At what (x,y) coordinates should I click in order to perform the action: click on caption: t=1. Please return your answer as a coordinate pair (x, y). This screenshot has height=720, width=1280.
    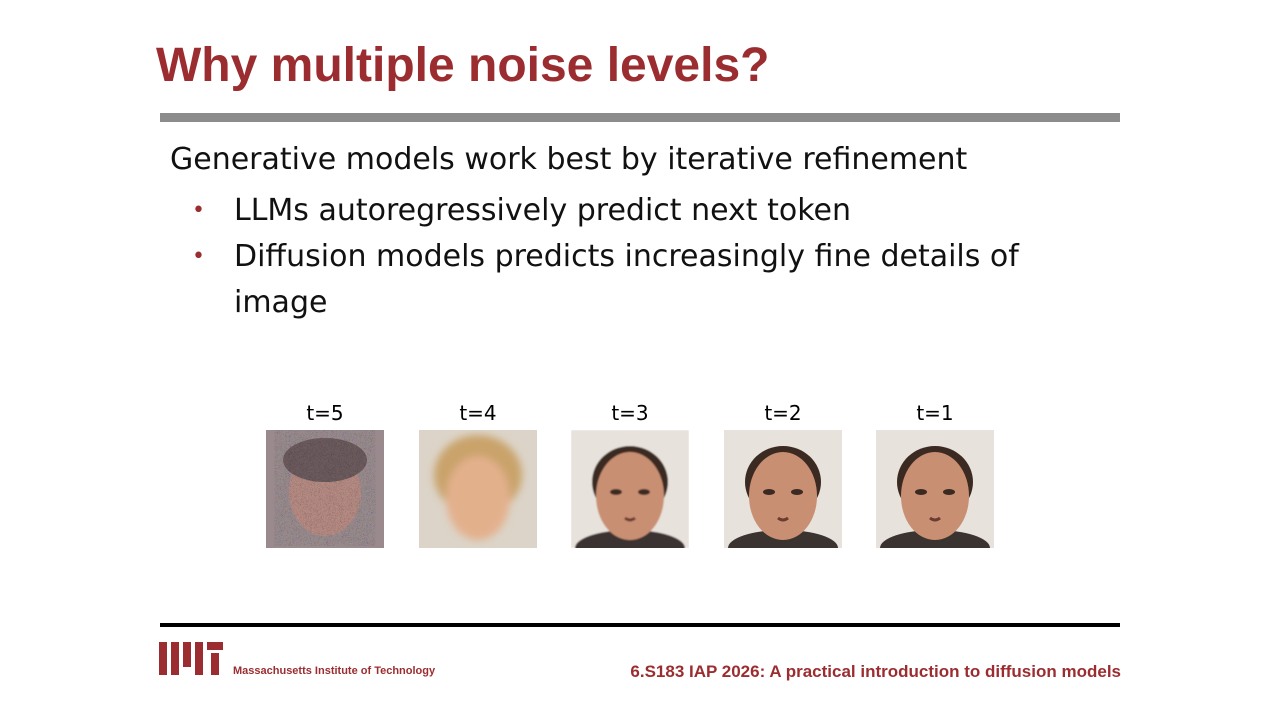
    Looking at the image, I should click on (934, 413).